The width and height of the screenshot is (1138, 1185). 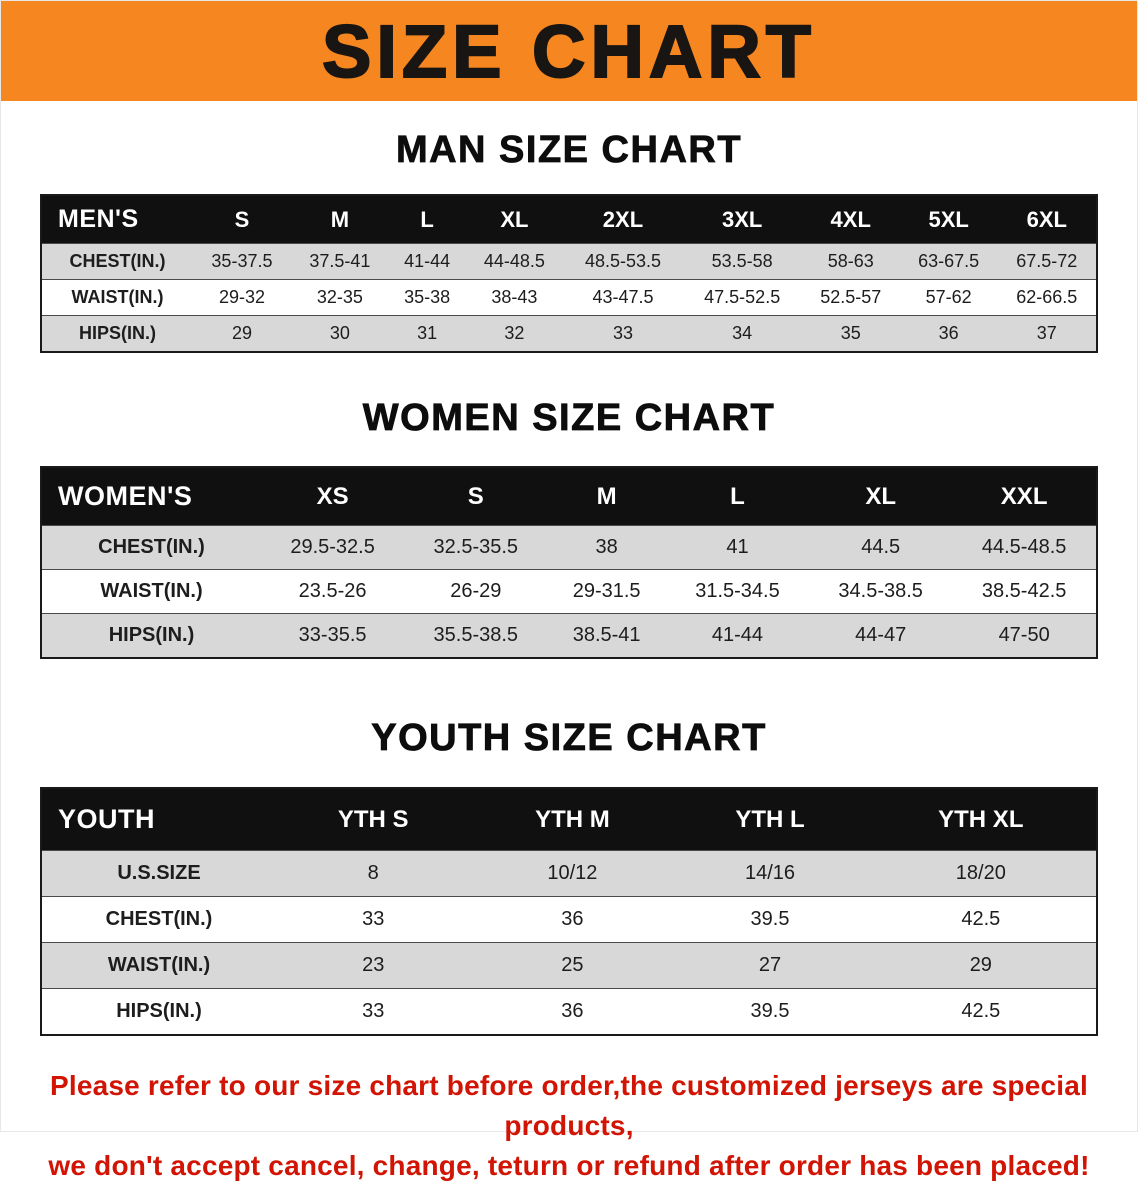 What do you see at coordinates (769, 874) in the screenshot?
I see `measurement-value-cell: 14/16` at bounding box center [769, 874].